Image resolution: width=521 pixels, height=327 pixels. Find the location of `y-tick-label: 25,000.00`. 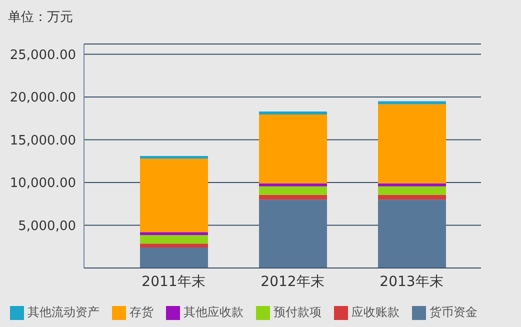

y-tick-label: 25,000.00 is located at coordinates (43, 55).